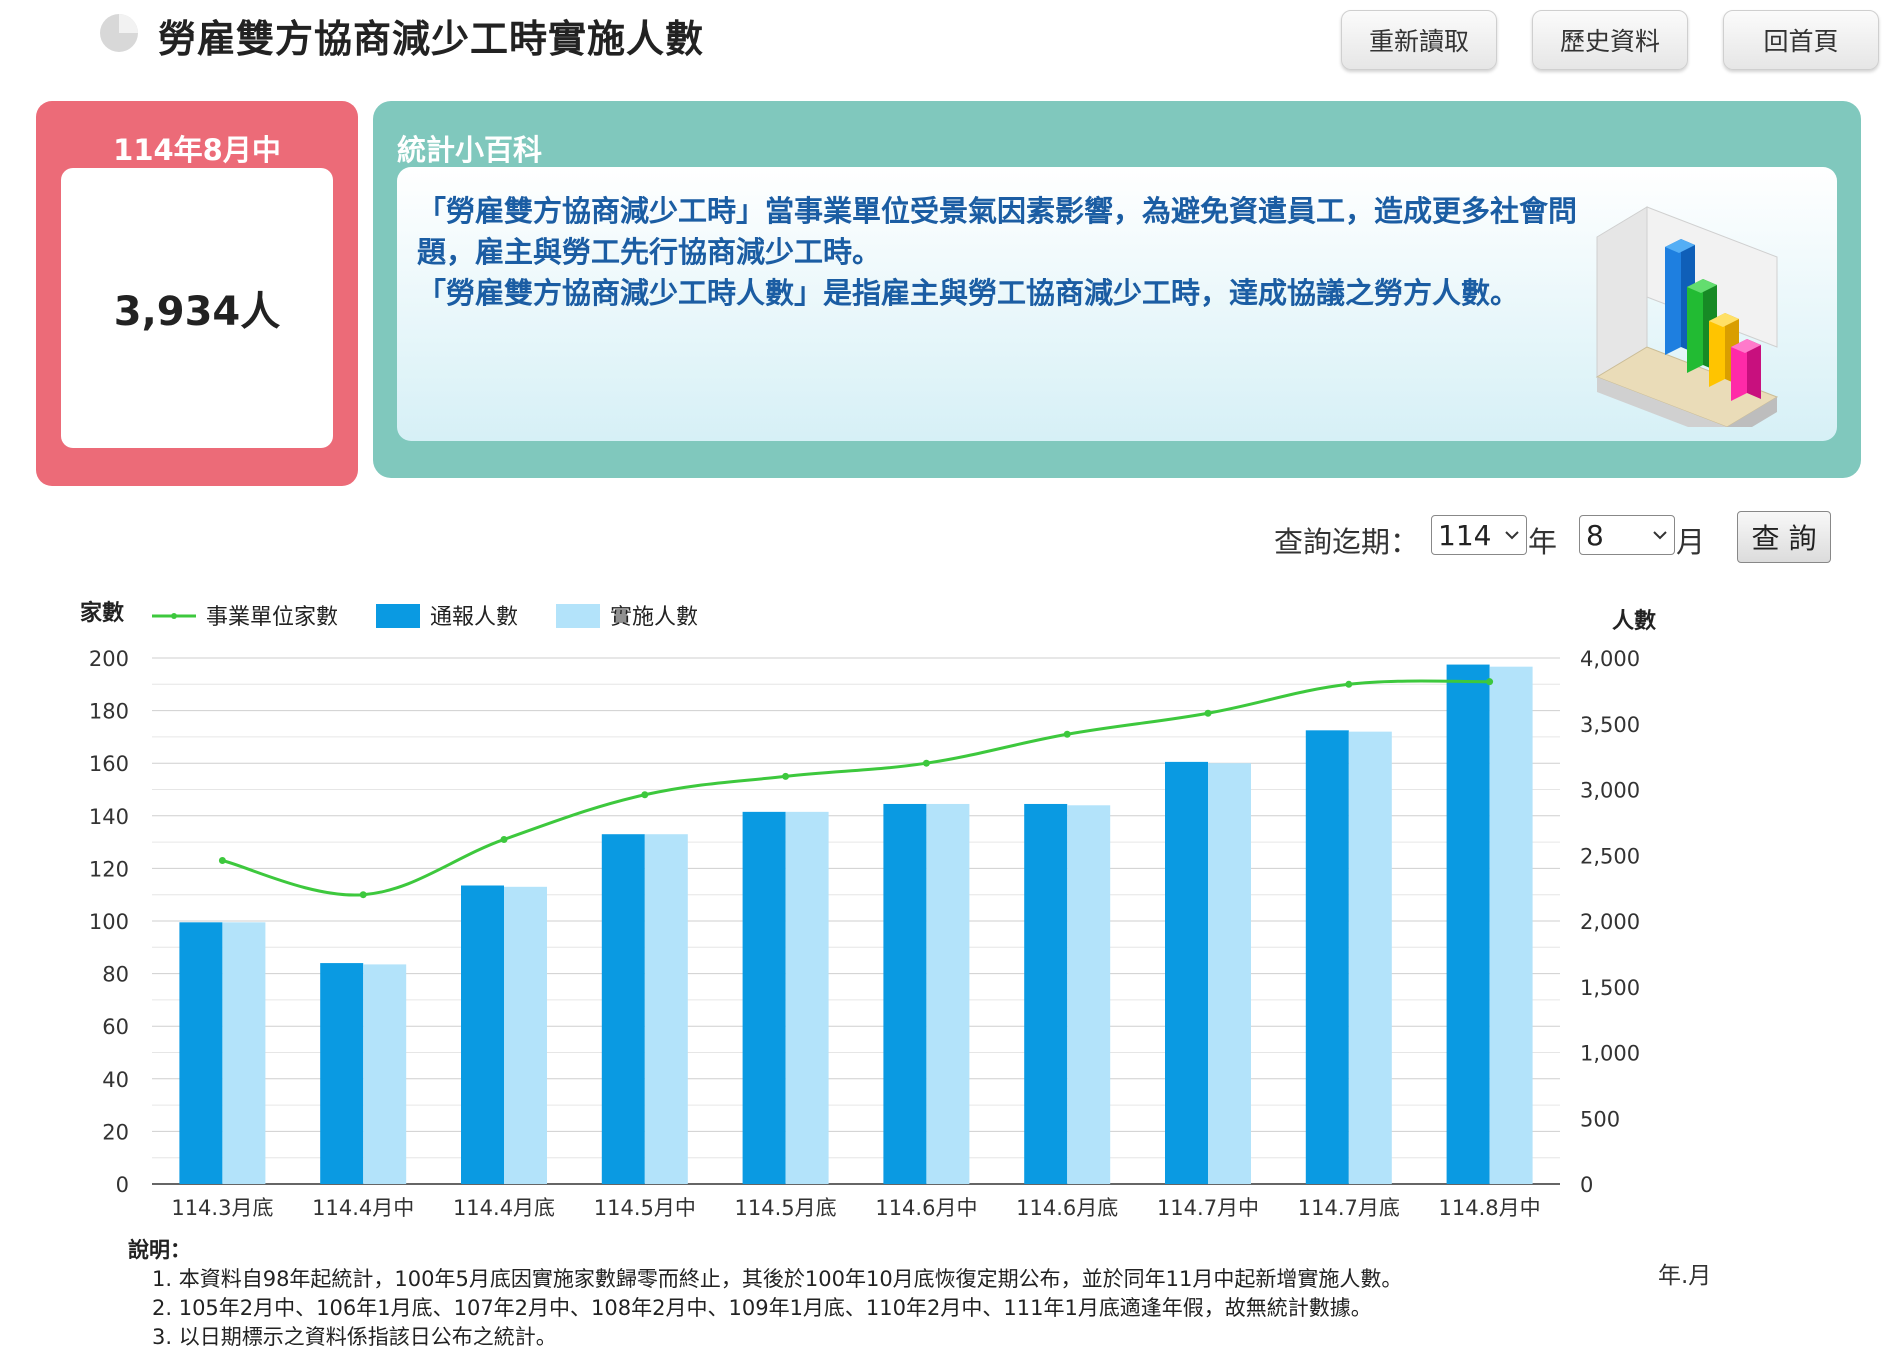 Image resolution: width=1898 pixels, height=1366 pixels. What do you see at coordinates (1600, 1119) in the screenshot?
I see `right-tick-label: 500` at bounding box center [1600, 1119].